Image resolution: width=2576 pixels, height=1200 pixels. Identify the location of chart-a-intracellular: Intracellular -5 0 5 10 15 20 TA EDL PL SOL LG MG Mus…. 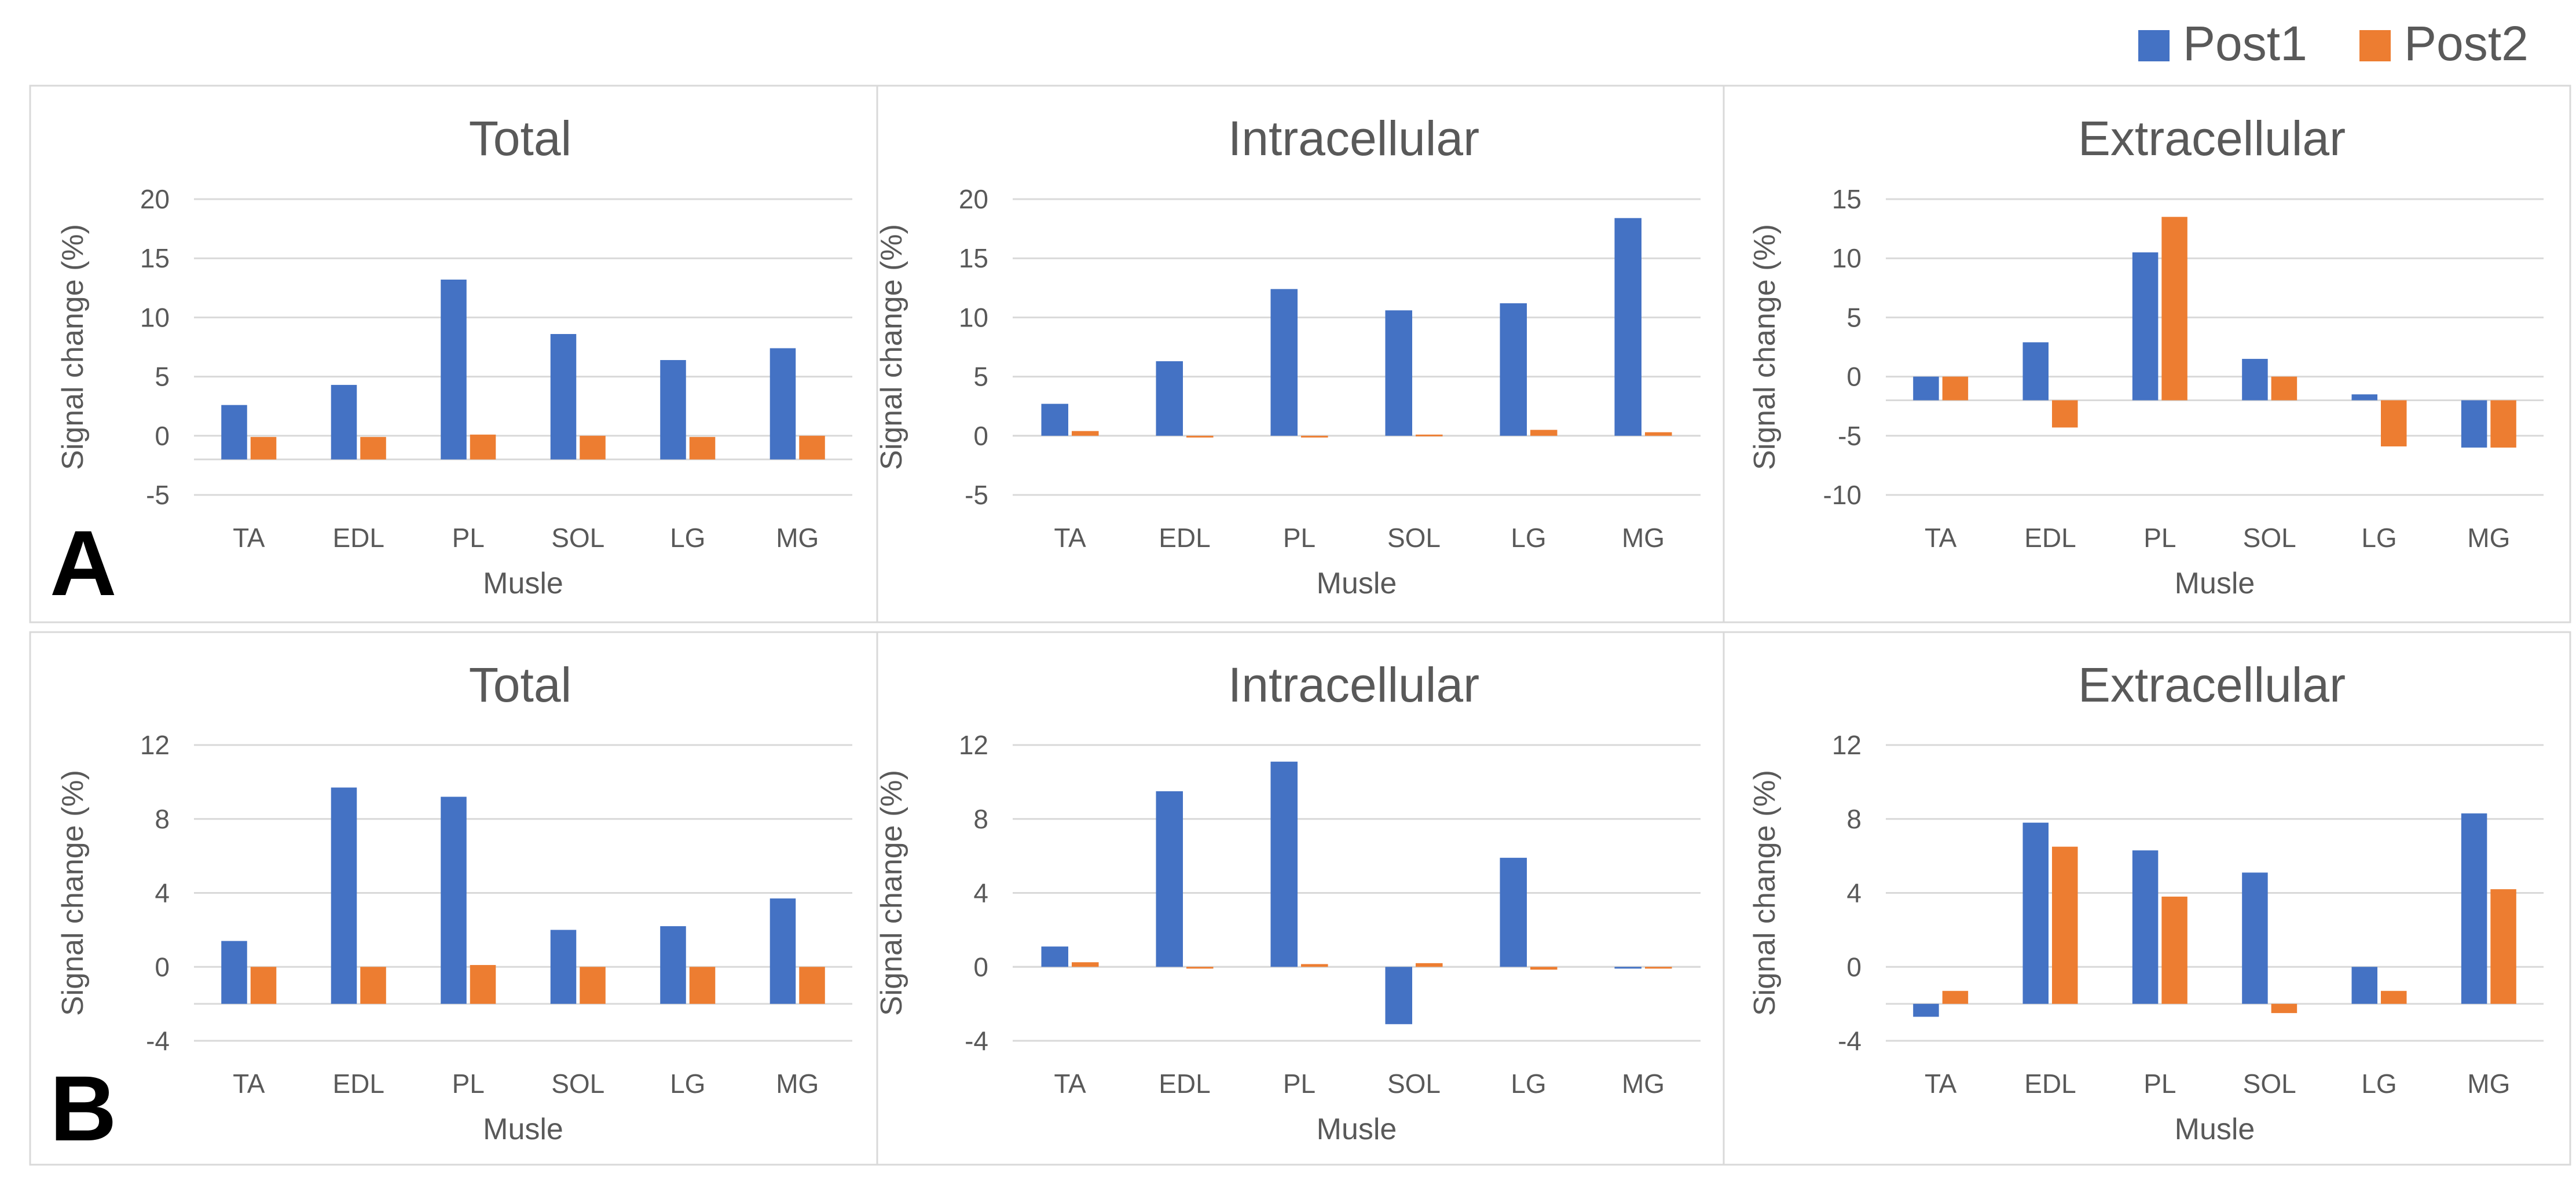
(1300, 354).